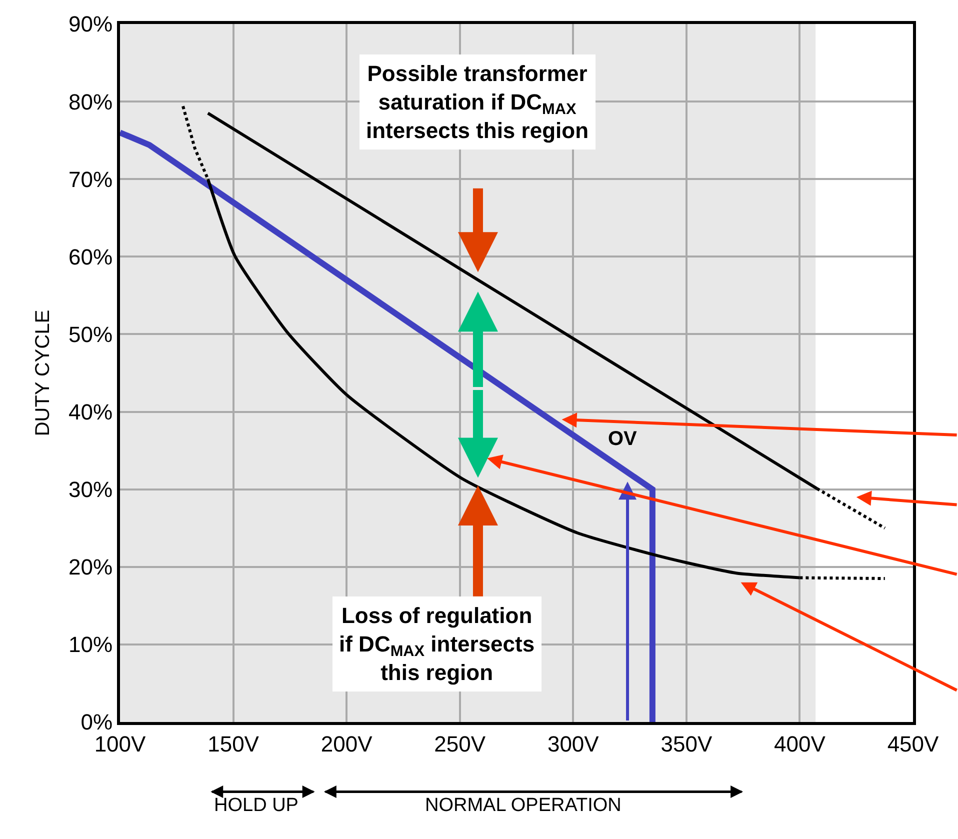 The image size is (958, 839). What do you see at coordinates (460, 743) in the screenshot?
I see `x-tick-label: 250V` at bounding box center [460, 743].